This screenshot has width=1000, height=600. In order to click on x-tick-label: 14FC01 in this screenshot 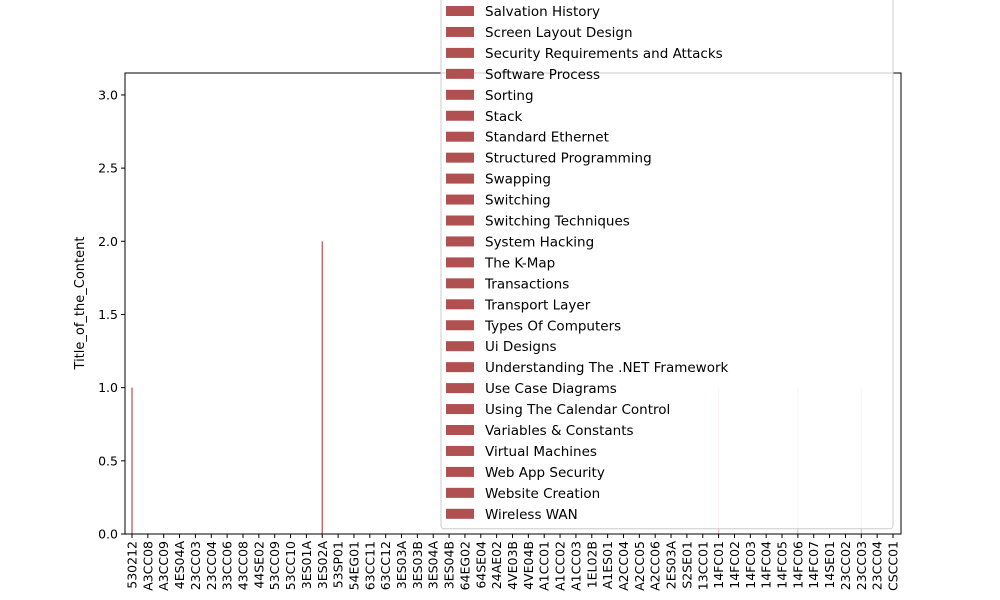, I will do `click(718, 565)`.